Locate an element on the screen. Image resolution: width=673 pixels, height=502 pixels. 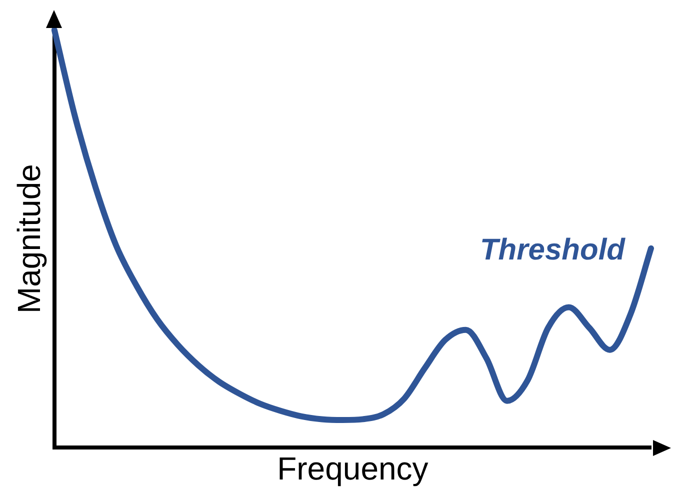
y-axis-title: Magnitude is located at coordinates (29, 239).